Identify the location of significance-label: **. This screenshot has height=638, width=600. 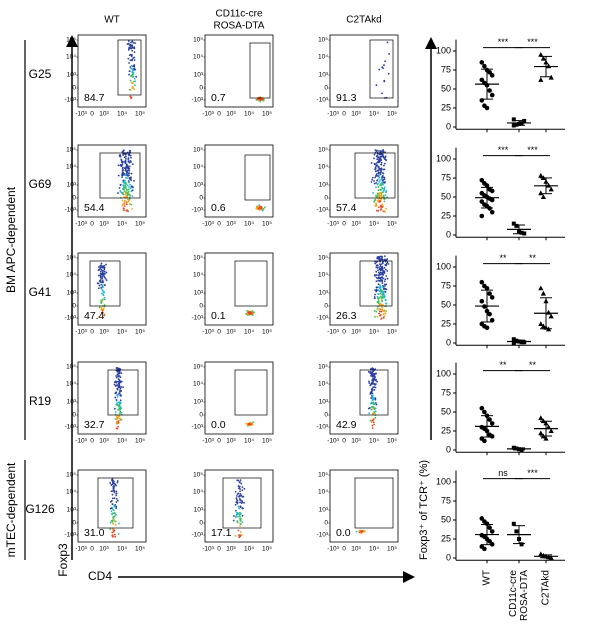
(533, 258).